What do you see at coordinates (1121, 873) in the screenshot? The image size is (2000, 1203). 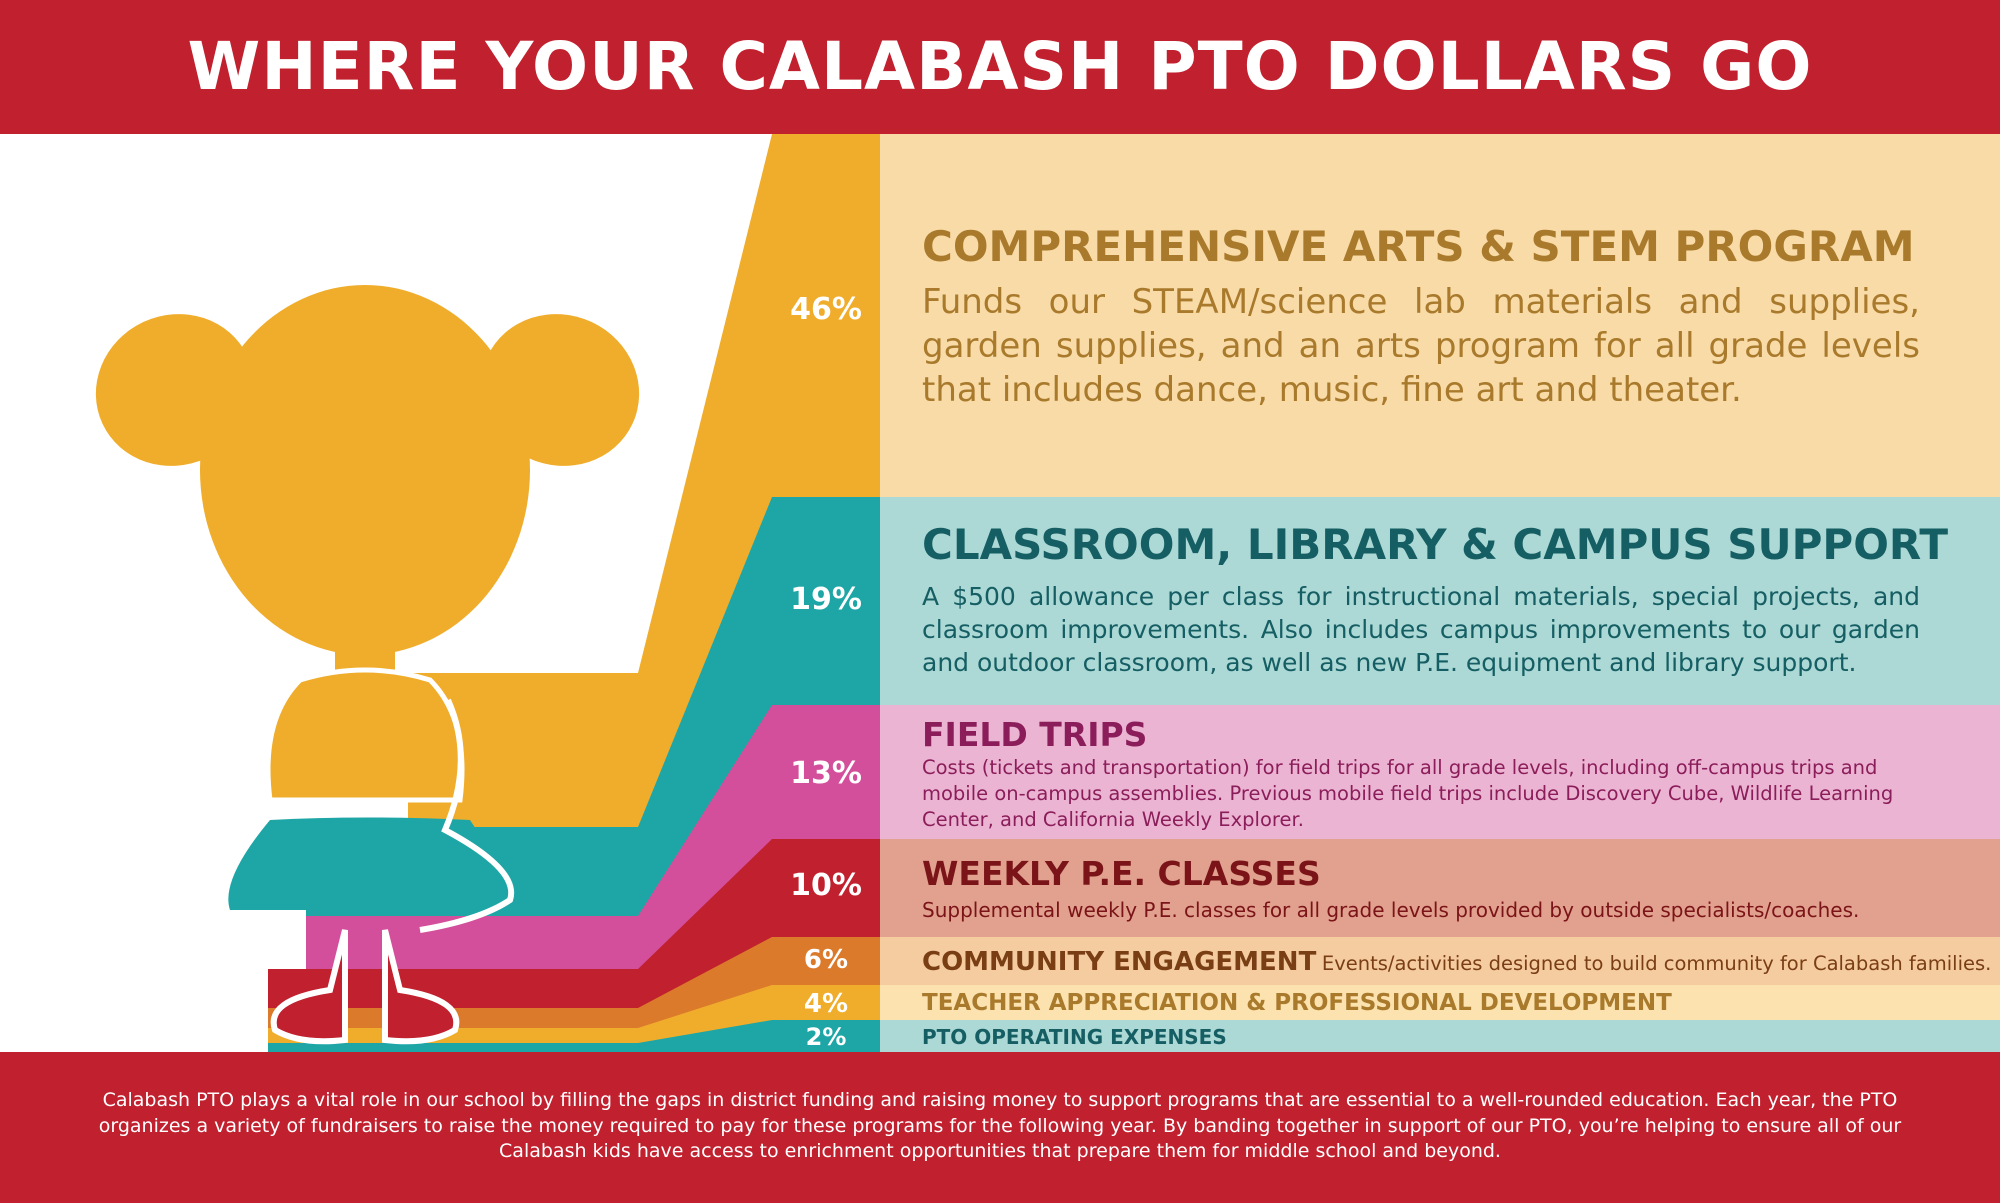 I see `heading: WEEKLY P.E. CLASSES` at bounding box center [1121, 873].